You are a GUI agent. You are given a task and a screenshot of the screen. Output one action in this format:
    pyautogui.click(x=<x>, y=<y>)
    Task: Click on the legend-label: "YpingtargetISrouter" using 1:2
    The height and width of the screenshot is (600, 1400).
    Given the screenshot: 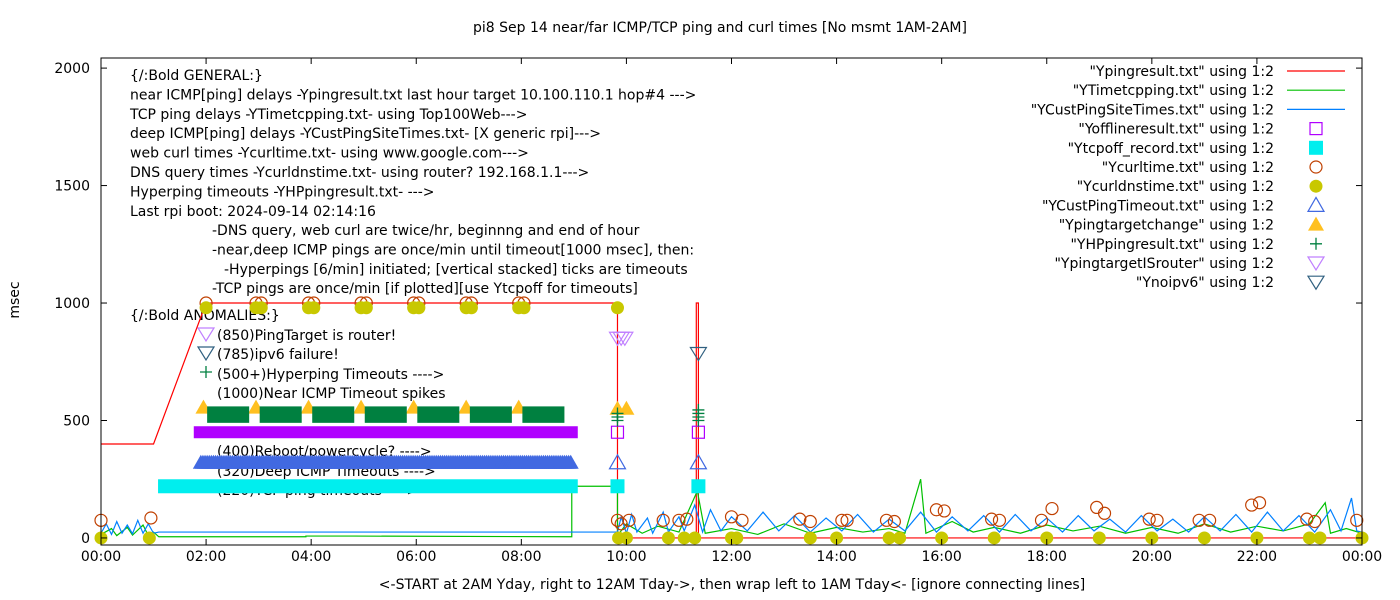 What is the action you would take?
    pyautogui.click(x=1164, y=264)
    